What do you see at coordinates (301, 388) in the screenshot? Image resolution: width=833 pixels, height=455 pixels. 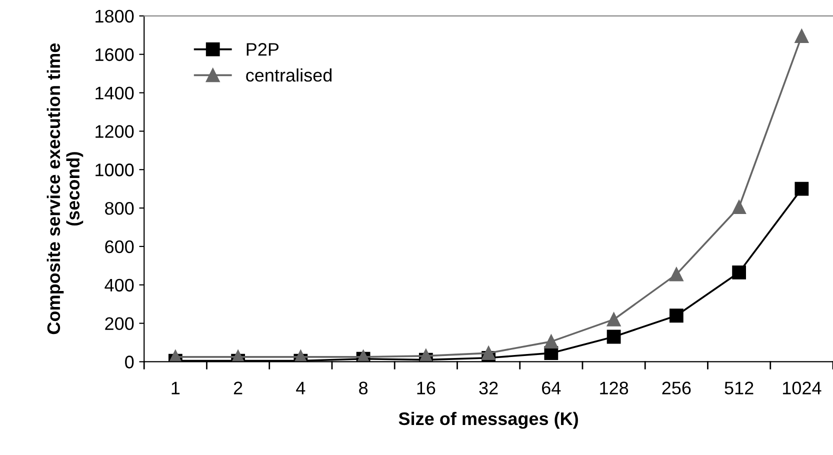 I see `x-tick-label: 4` at bounding box center [301, 388].